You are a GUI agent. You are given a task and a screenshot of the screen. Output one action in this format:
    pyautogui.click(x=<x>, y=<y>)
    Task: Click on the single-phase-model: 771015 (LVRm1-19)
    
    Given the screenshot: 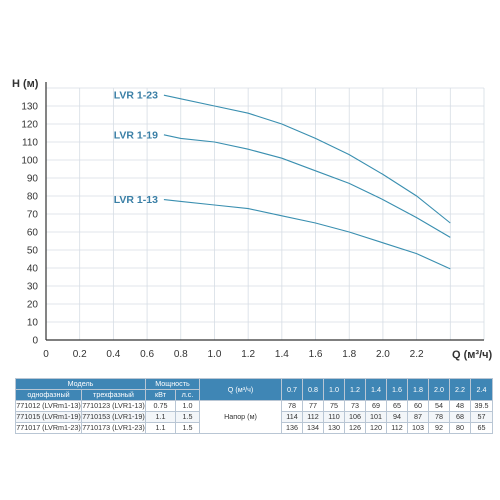 What is the action you would take?
    pyautogui.click(x=48, y=417)
    